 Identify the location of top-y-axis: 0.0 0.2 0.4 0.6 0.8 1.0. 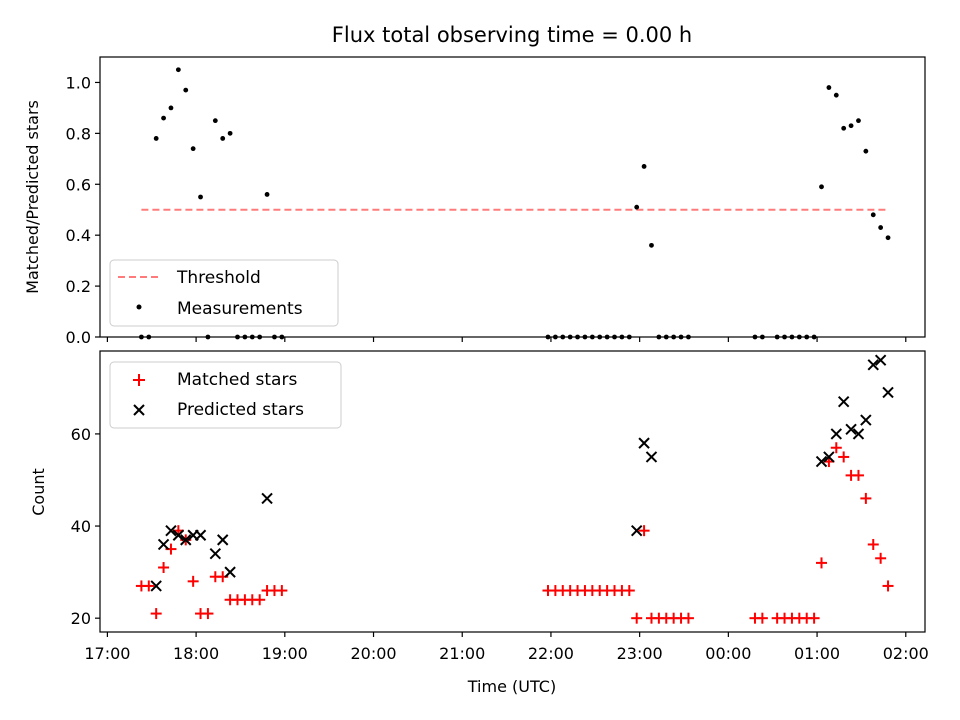
(83, 210).